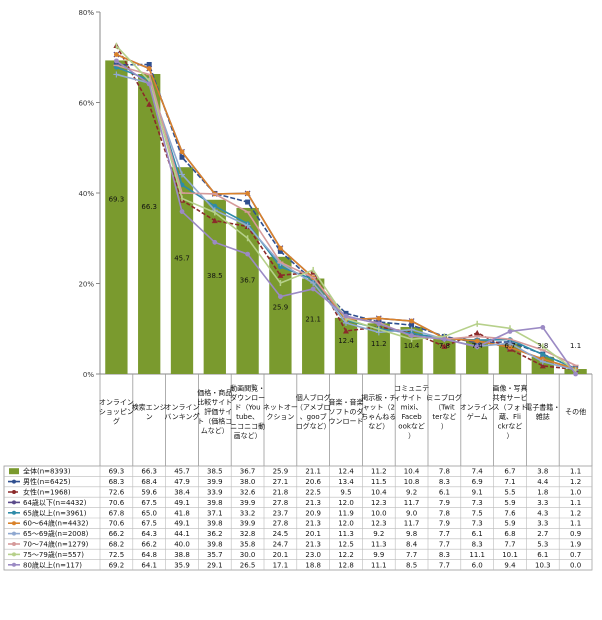 Image resolution: width=602 pixels, height=620 pixels. What do you see at coordinates (215, 503) in the screenshot?
I see `data-table-cell: 39.8` at bounding box center [215, 503].